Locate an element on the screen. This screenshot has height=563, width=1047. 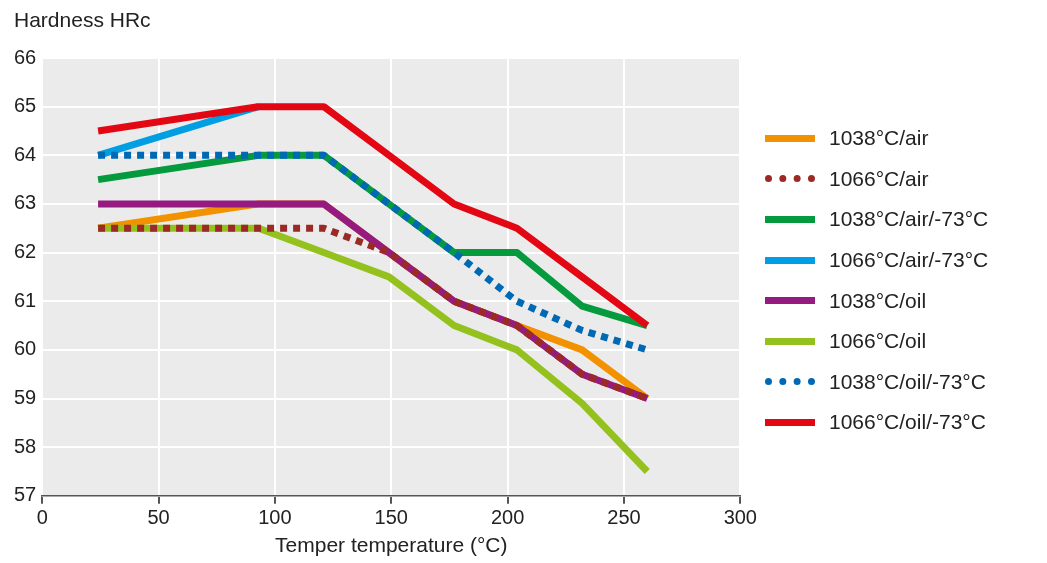
x-tick-label: 100 is located at coordinates (275, 517).